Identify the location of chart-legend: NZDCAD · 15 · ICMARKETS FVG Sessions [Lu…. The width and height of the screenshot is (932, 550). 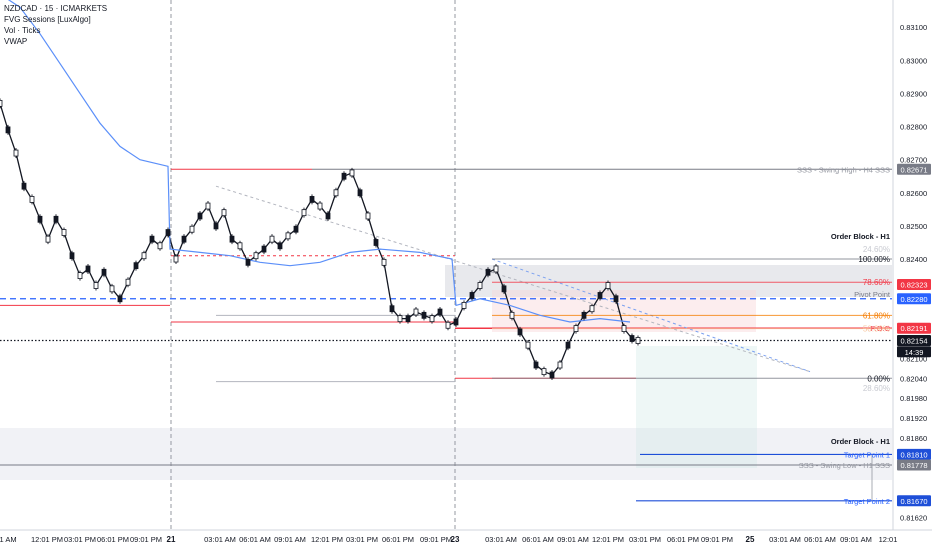
(55, 25).